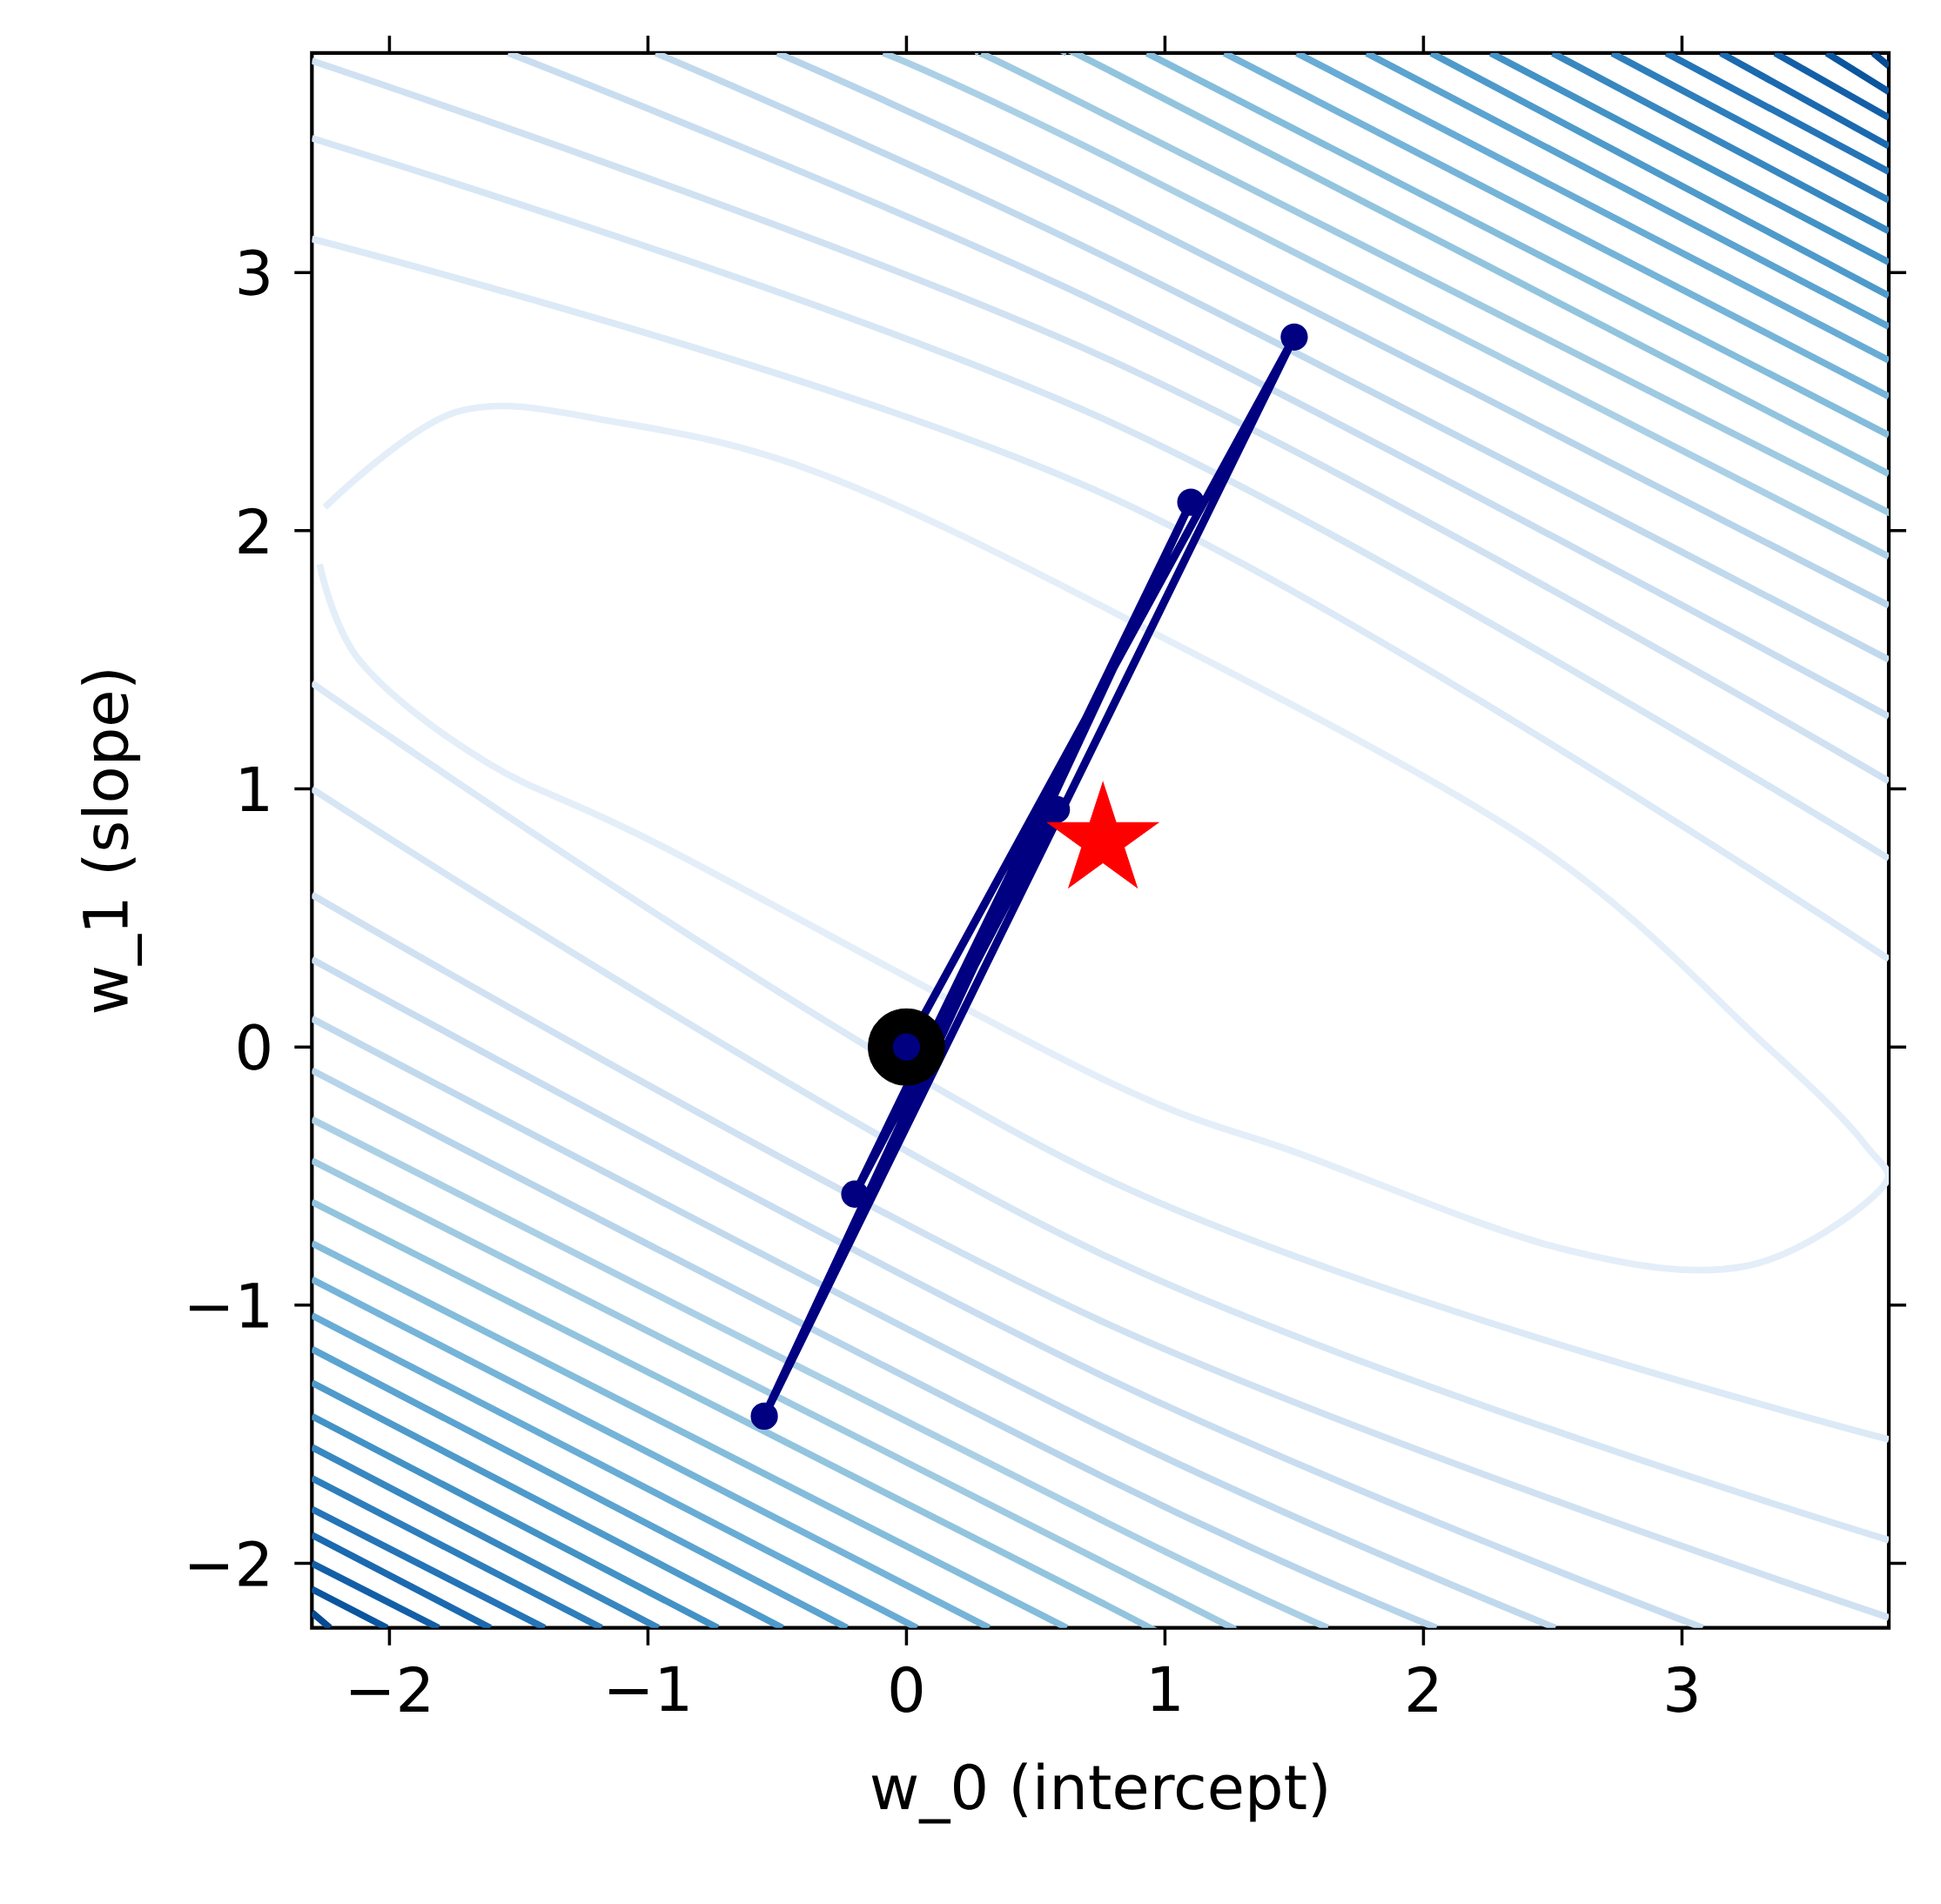  Describe the element at coordinates (229, 1563) in the screenshot. I see `y-tick-label: −2` at that location.